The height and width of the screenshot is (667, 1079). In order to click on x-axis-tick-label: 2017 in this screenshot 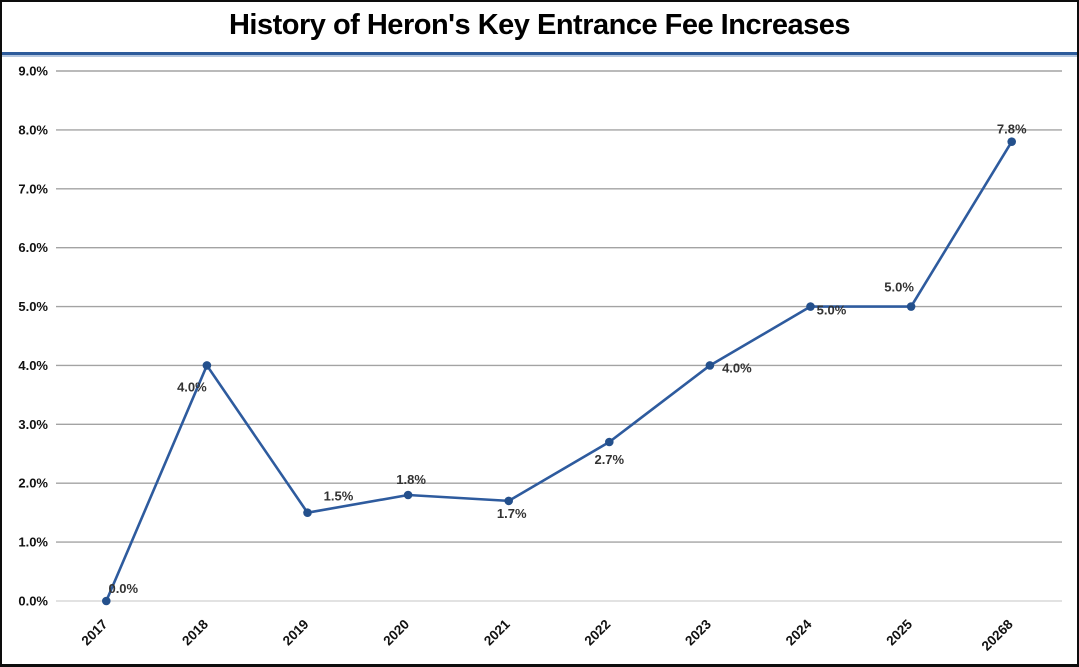, I will do `click(95, 633)`.